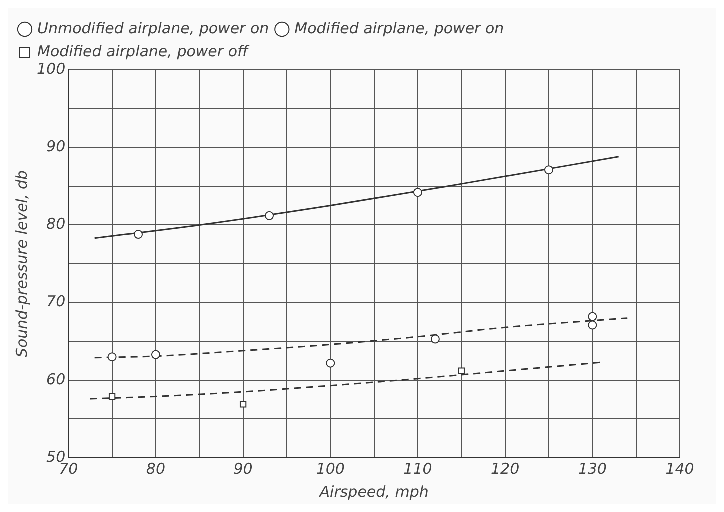 This screenshot has width=724, height=512. Describe the element at coordinates (680, 469) in the screenshot. I see `x-tick-label: 140` at that location.